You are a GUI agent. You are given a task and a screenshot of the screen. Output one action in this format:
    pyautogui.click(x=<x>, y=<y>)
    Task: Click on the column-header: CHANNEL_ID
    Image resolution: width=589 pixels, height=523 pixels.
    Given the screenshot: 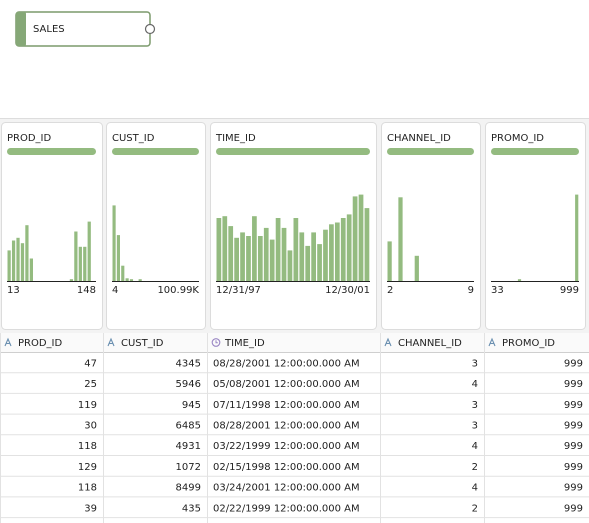 What is the action you would take?
    pyautogui.click(x=430, y=343)
    